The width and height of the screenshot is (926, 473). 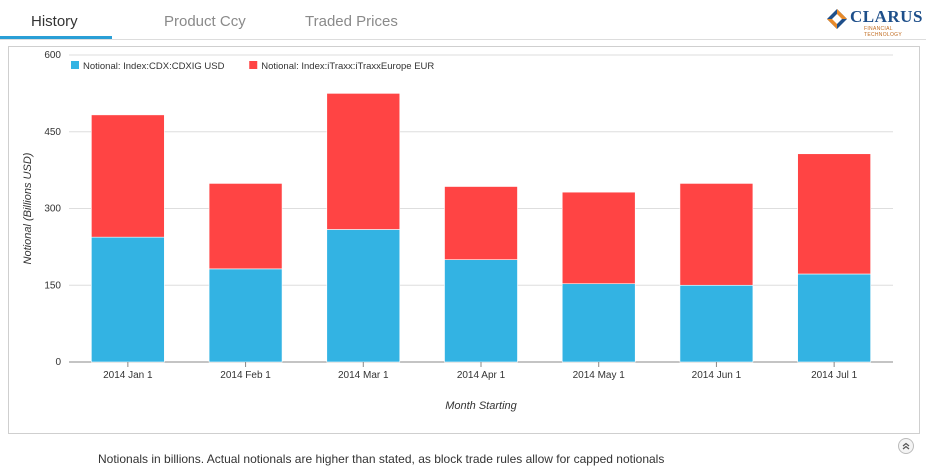 I want to click on tab-traded-prices: Traded Prices, so click(x=351, y=21).